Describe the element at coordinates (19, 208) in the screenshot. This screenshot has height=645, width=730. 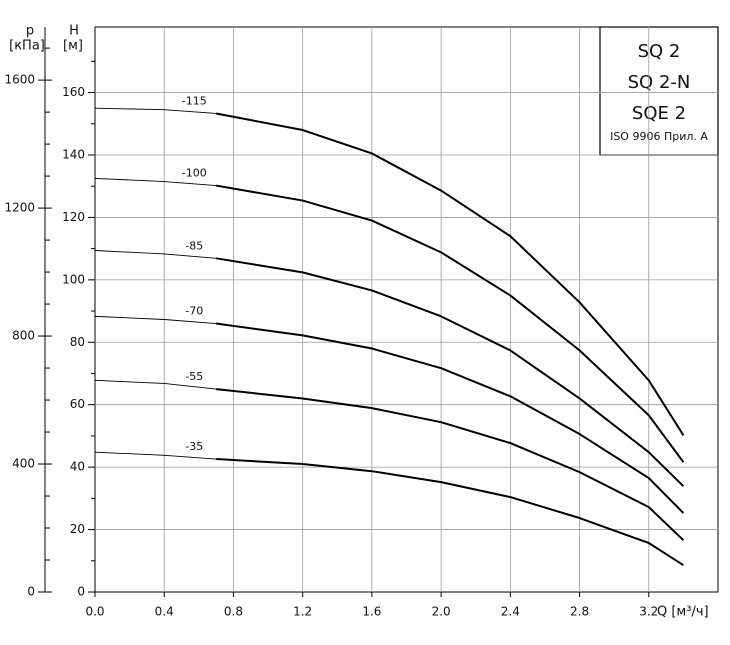
I see `y2-tick-label: 1200` at that location.